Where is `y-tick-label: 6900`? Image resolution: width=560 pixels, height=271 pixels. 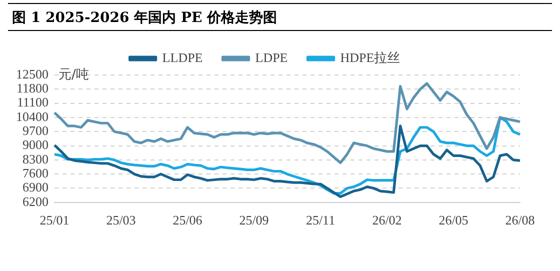
y-tick-label: 6900 is located at coordinates (35, 187).